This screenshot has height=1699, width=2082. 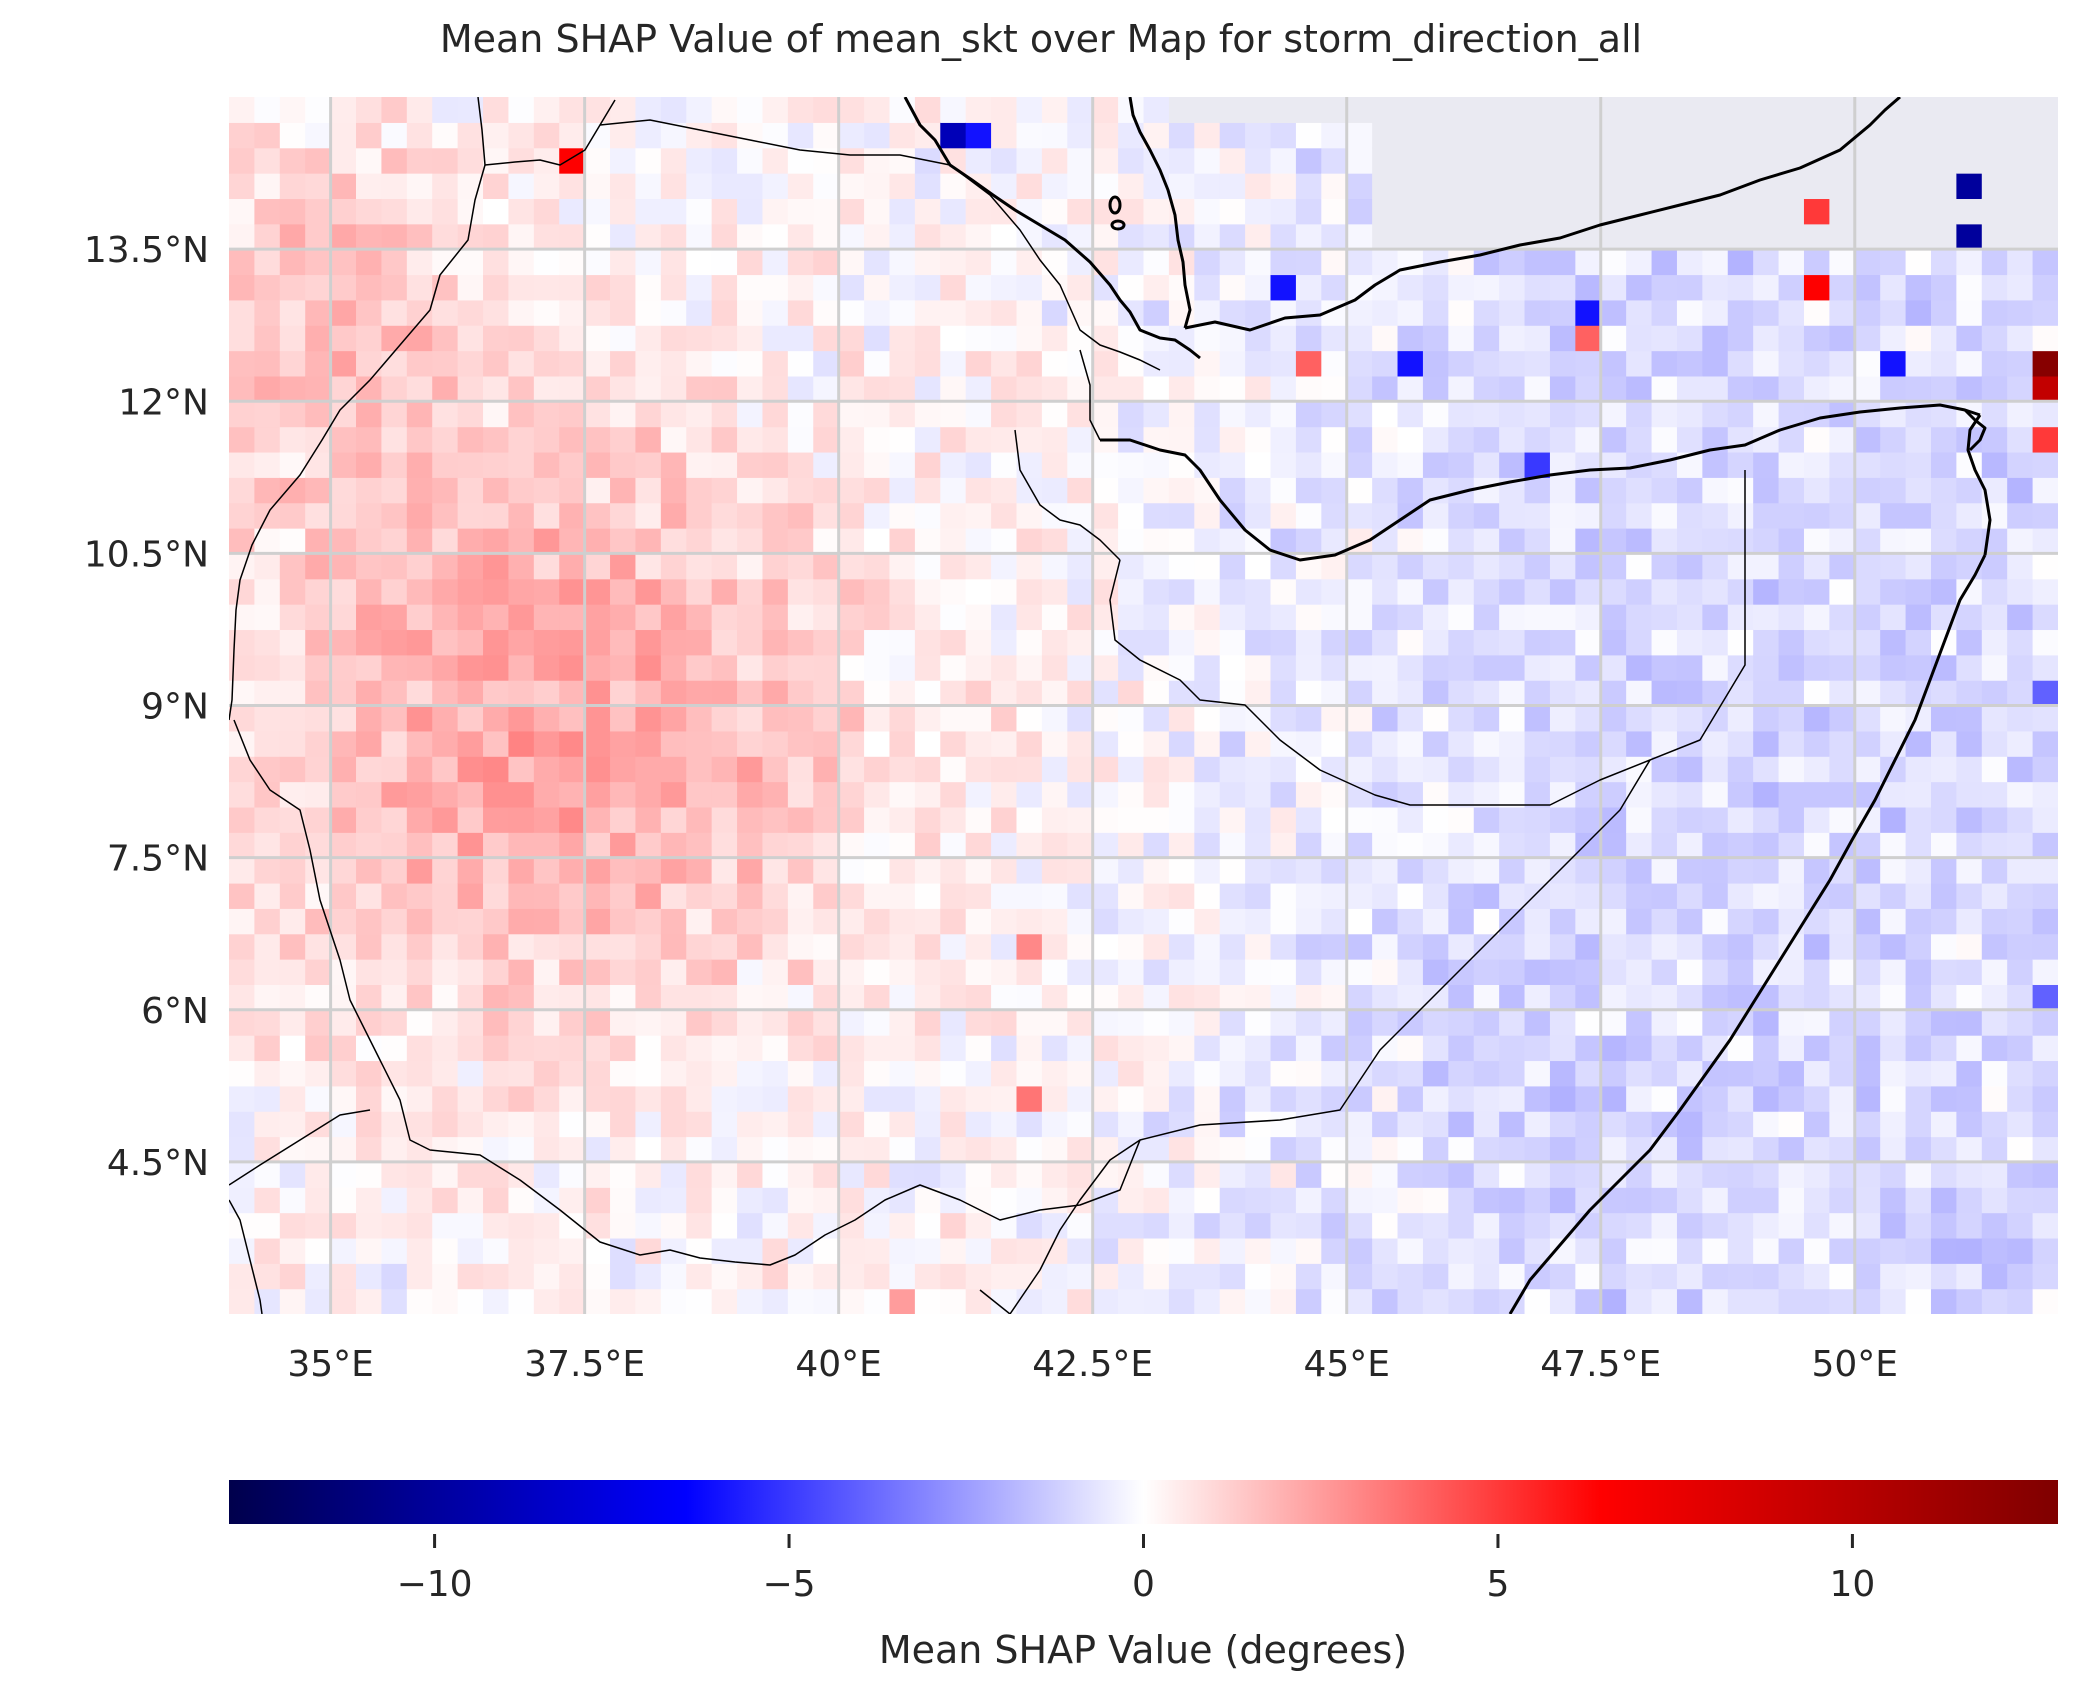 I want to click on colorbar-tick-label: 0, so click(x=1143, y=1584).